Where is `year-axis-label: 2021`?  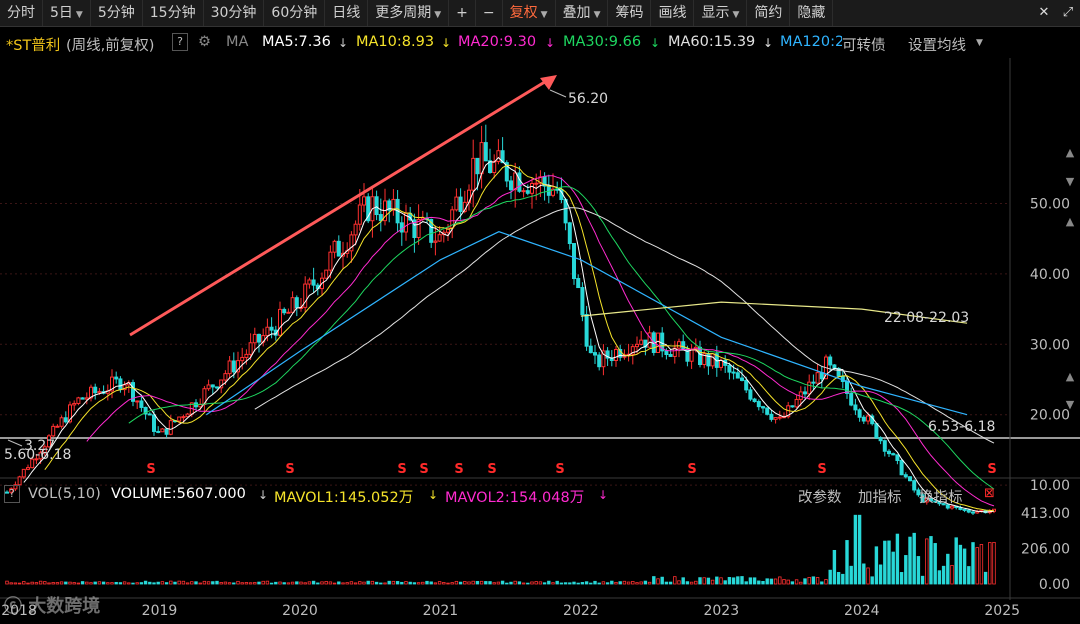 year-axis-label: 2021 is located at coordinates (441, 611).